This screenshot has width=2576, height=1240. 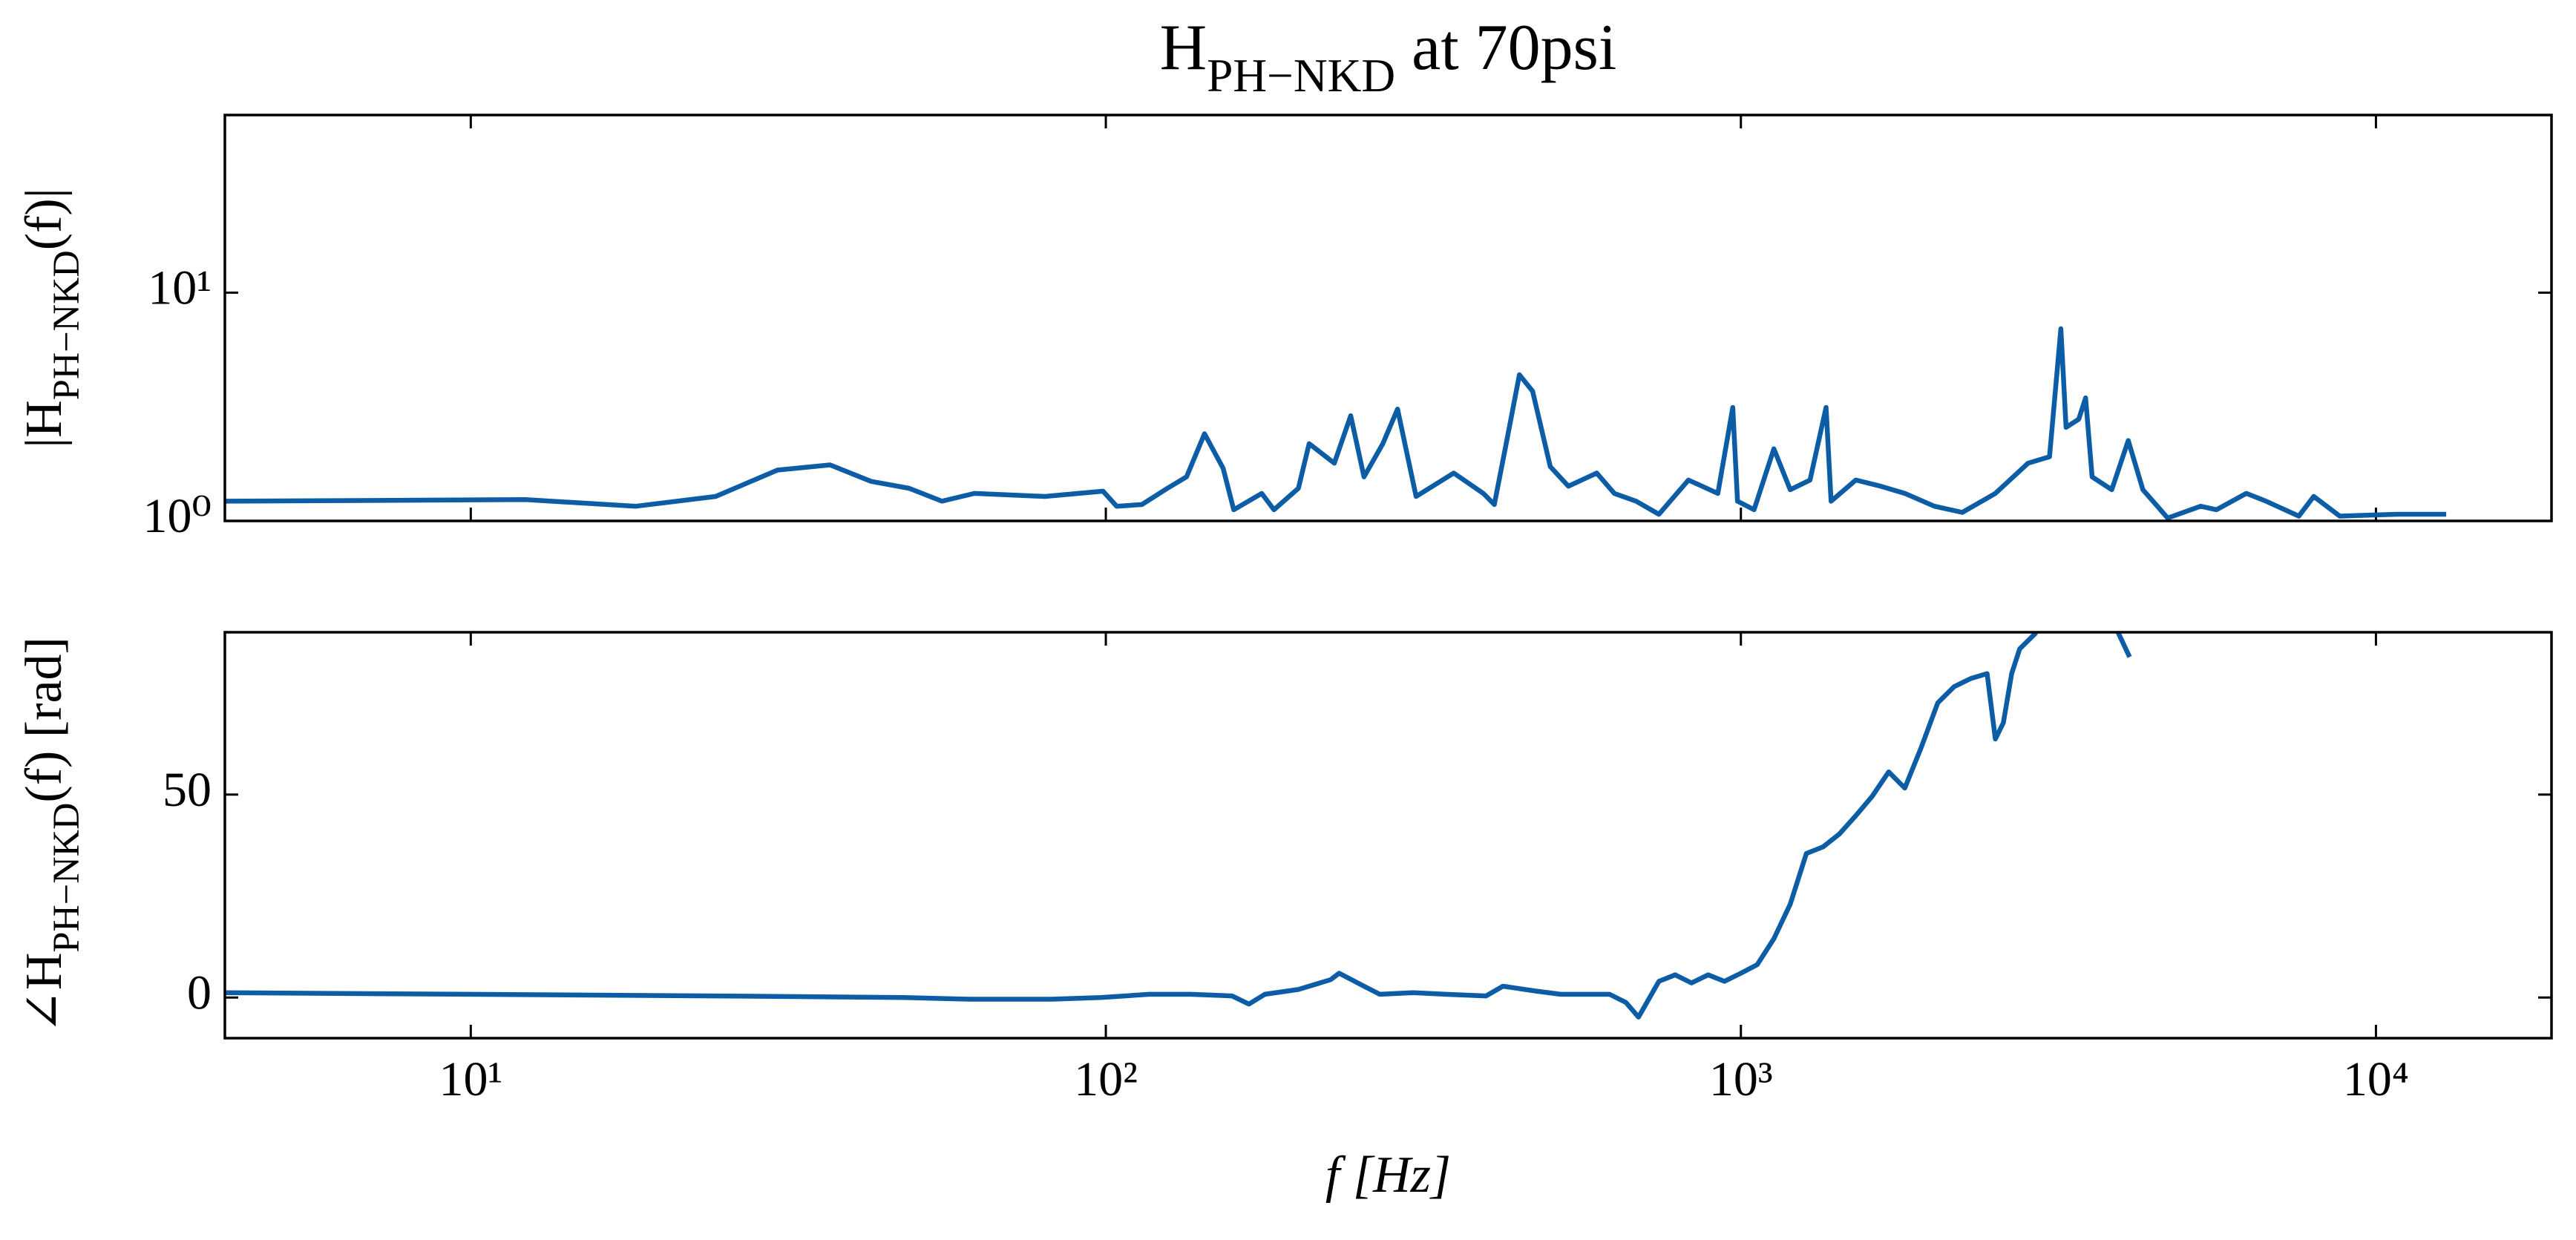 I want to click on y-tick-label: 50, so click(x=187, y=790).